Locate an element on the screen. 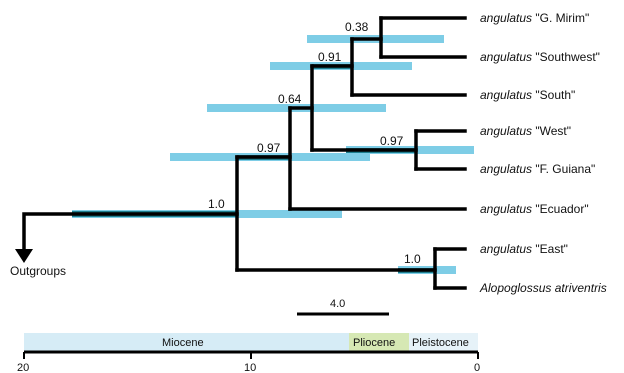  time-axis: 20 10 0 is located at coordinates (248, 361).